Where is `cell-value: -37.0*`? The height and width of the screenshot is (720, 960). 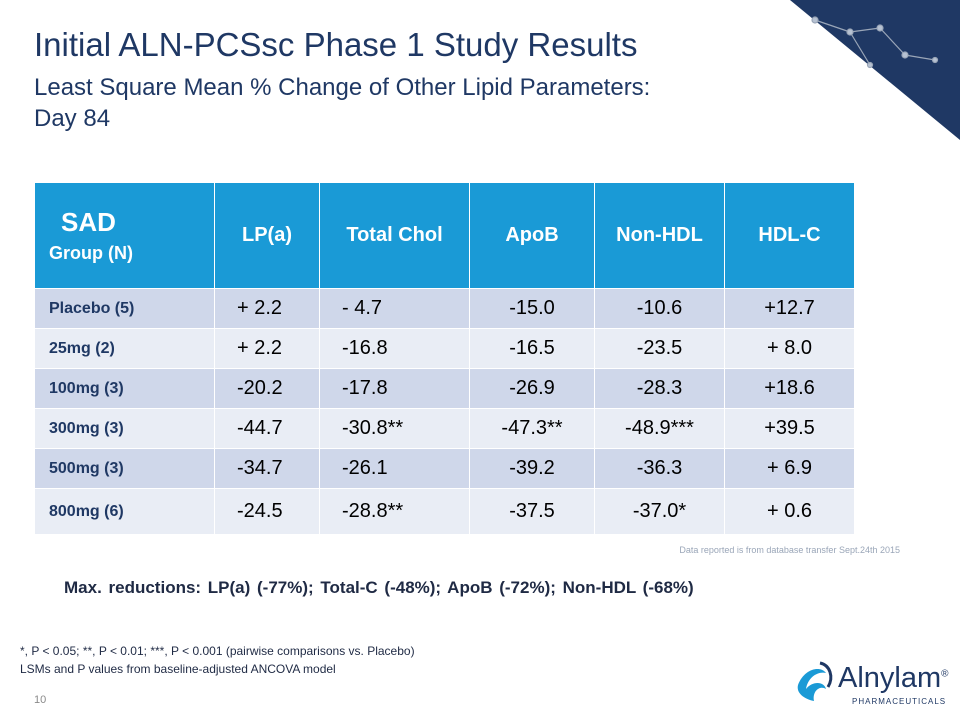 cell-value: -37.0* is located at coordinates (659, 511).